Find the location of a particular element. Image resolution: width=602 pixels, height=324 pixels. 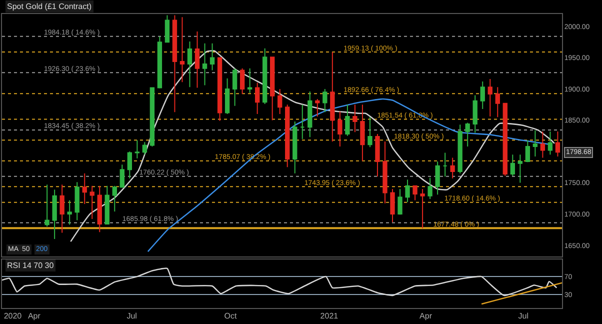

chart-title: RSI 14 70 30 is located at coordinates (30, 265).